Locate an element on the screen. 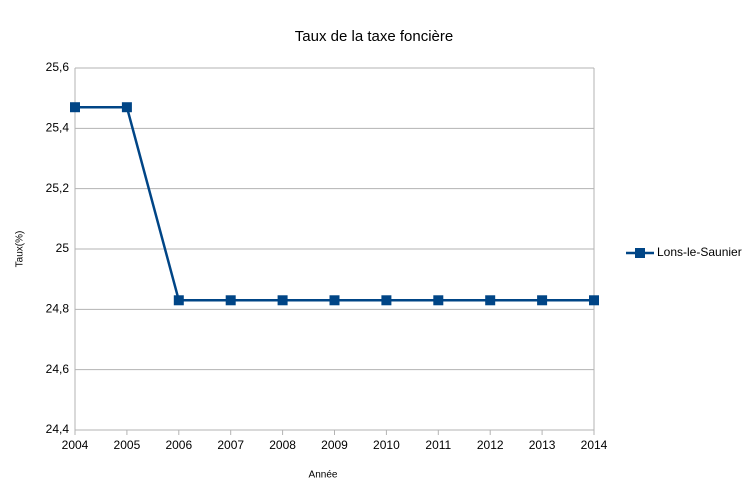 The image size is (749, 492). x-tick-label: 2007 is located at coordinates (230, 445).